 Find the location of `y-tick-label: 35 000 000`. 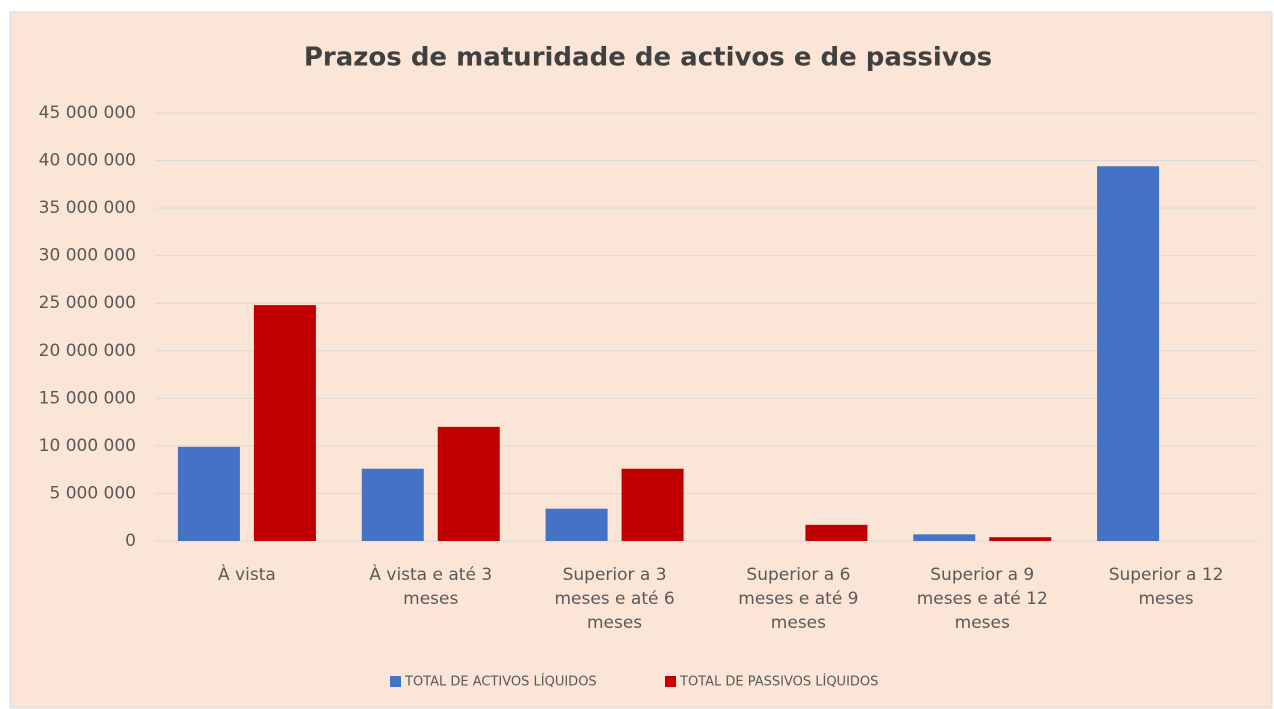

y-tick-label: 35 000 000 is located at coordinates (87, 208).